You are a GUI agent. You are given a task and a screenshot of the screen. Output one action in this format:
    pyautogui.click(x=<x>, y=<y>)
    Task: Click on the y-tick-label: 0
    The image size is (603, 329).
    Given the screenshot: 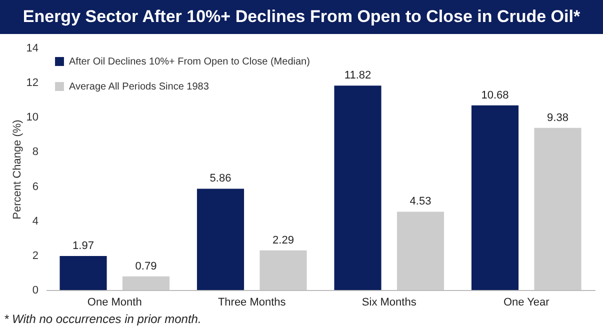 What is the action you would take?
    pyautogui.click(x=35, y=290)
    